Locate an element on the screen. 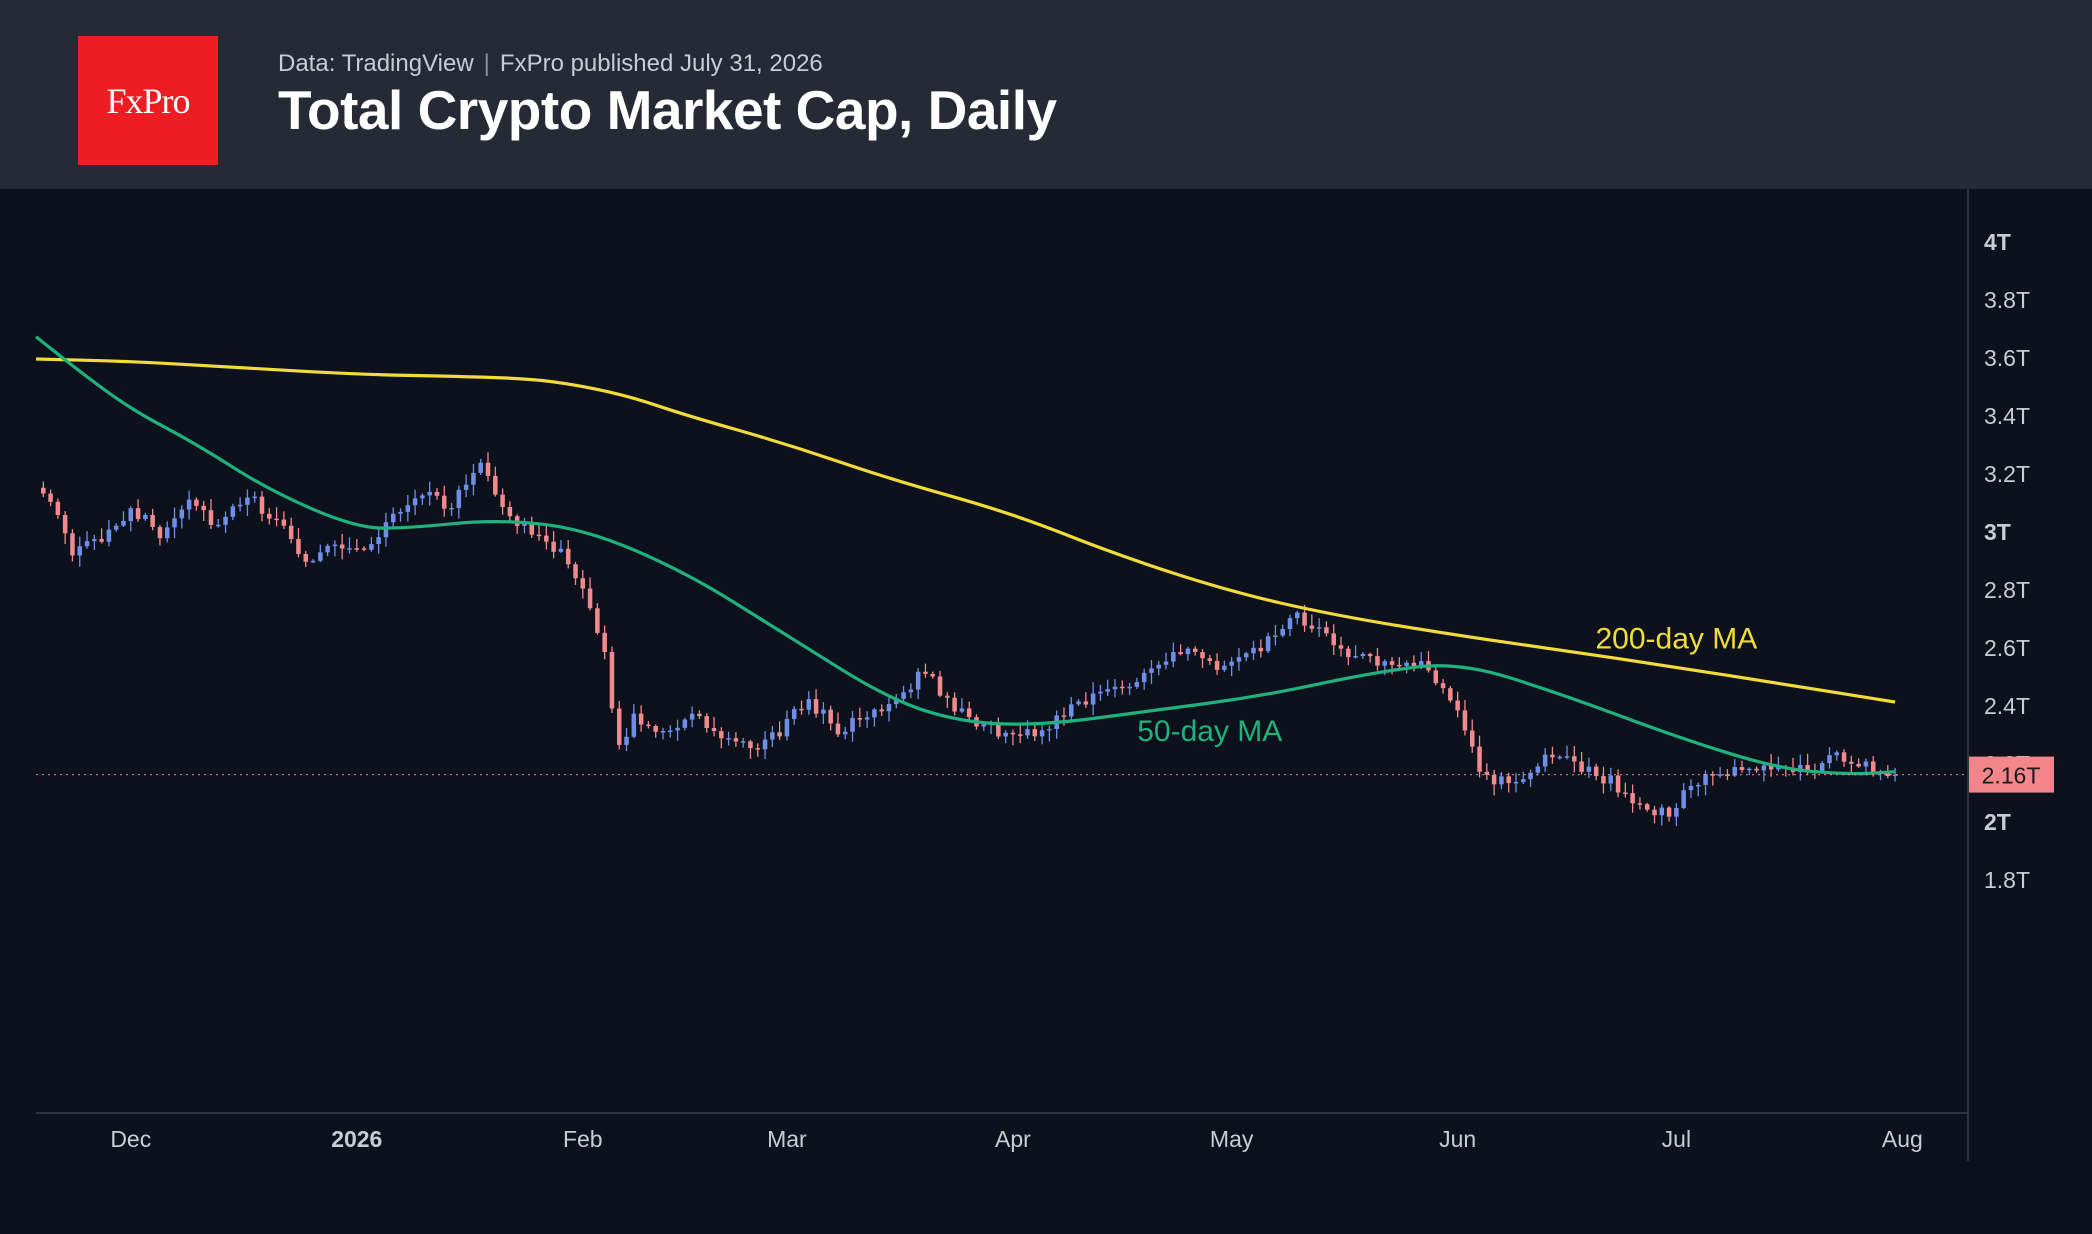 This screenshot has width=2092, height=1234. x-tick-label: 2026 is located at coordinates (356, 1139).